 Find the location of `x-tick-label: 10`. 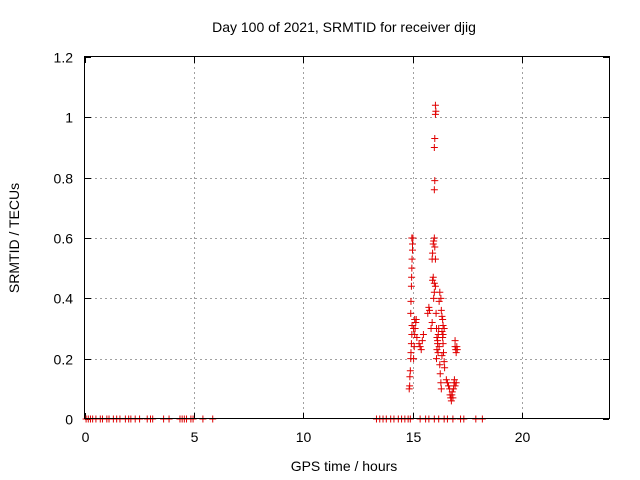

x-tick-label: 10 is located at coordinates (304, 437).